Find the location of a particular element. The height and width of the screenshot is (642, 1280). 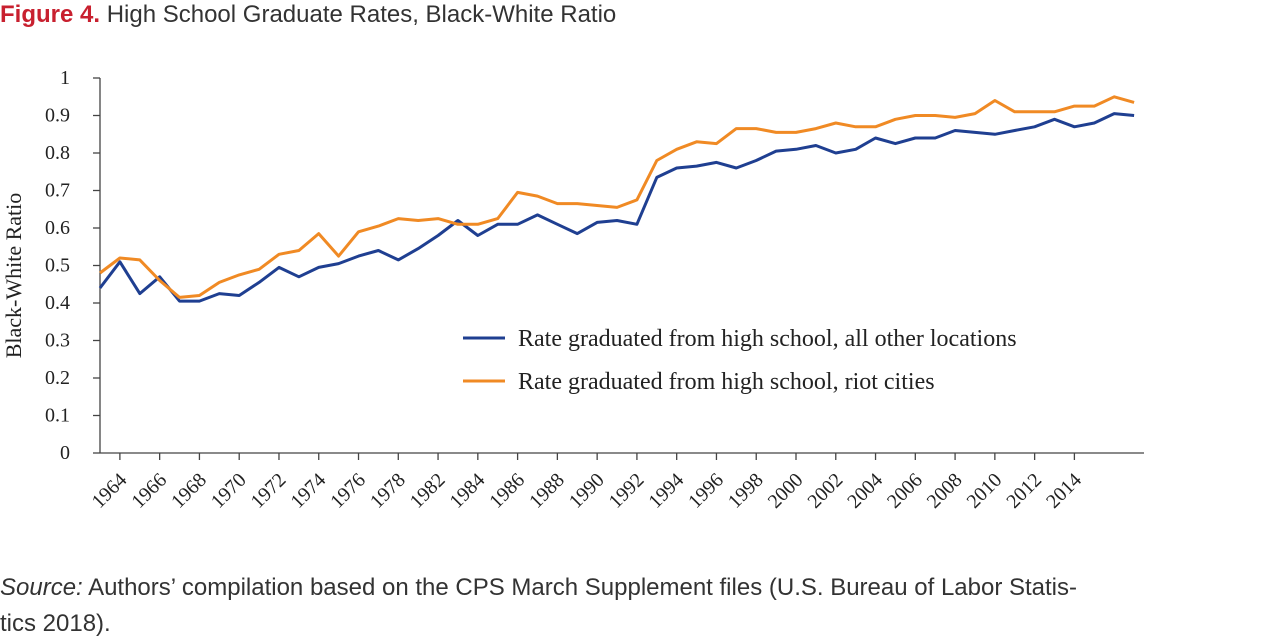

x-tick-label-4: 1972 is located at coordinates (269, 491).